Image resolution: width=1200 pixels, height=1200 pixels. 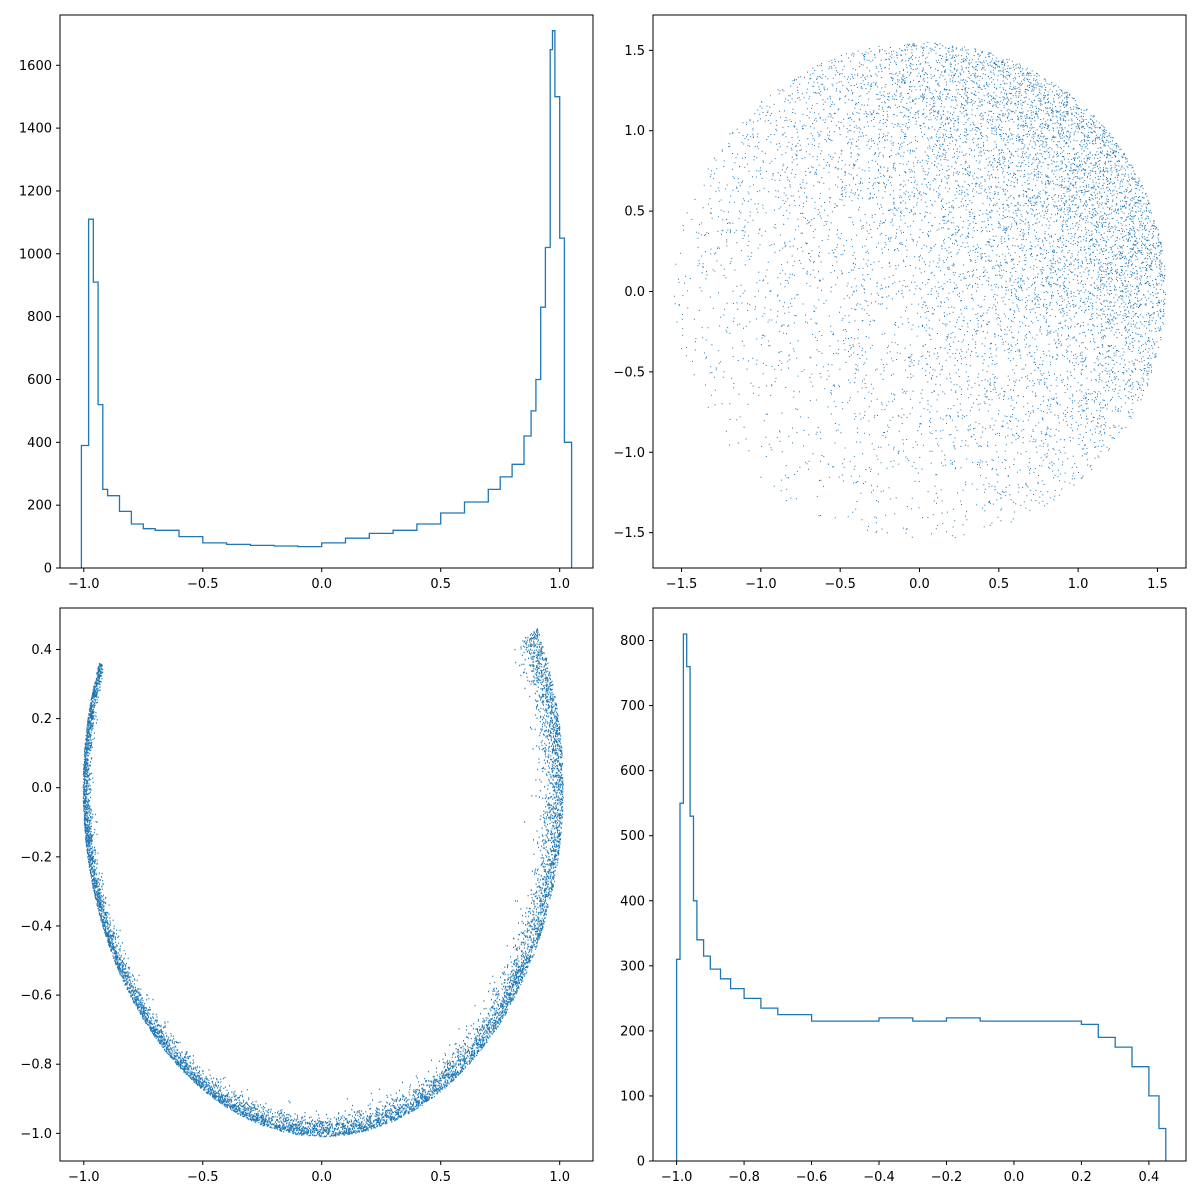 I want to click on y-tick-label: −0.8, so click(x=36, y=1065).